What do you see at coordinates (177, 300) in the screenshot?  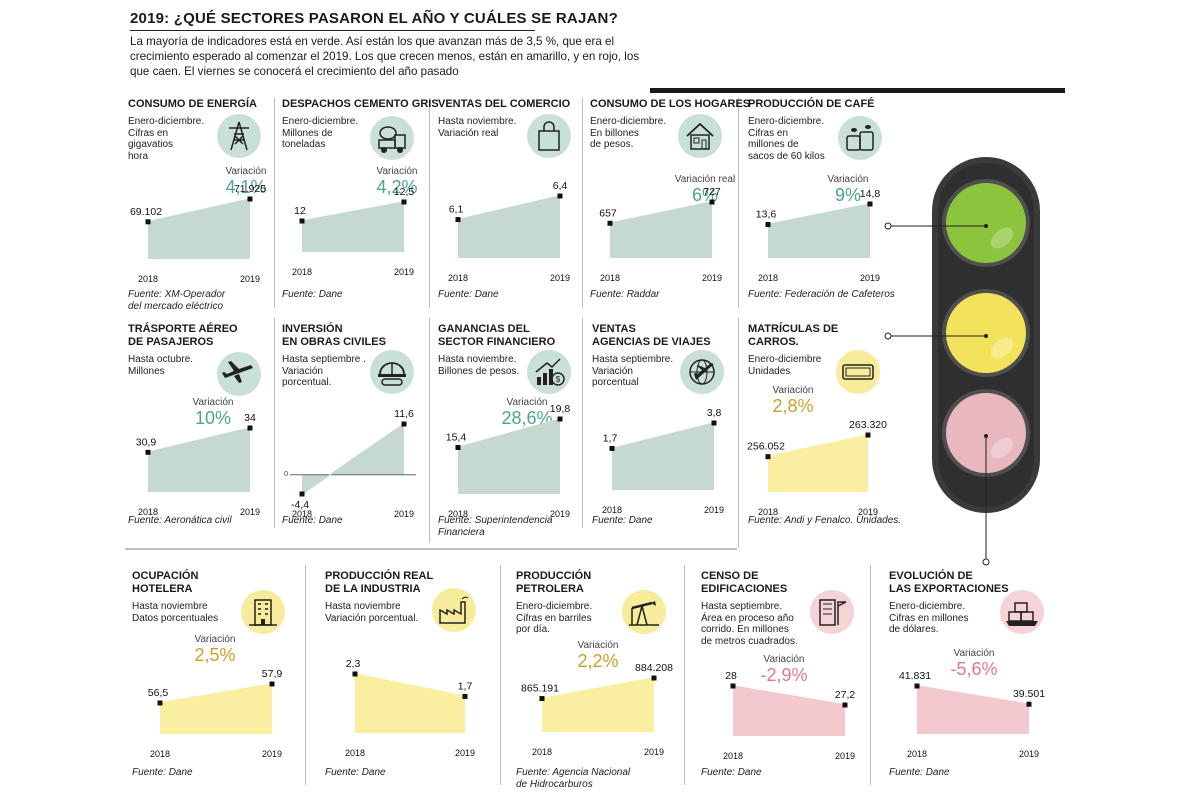 I see `chart-source: Fuente: XM-Operador del mercado eléctrico` at bounding box center [177, 300].